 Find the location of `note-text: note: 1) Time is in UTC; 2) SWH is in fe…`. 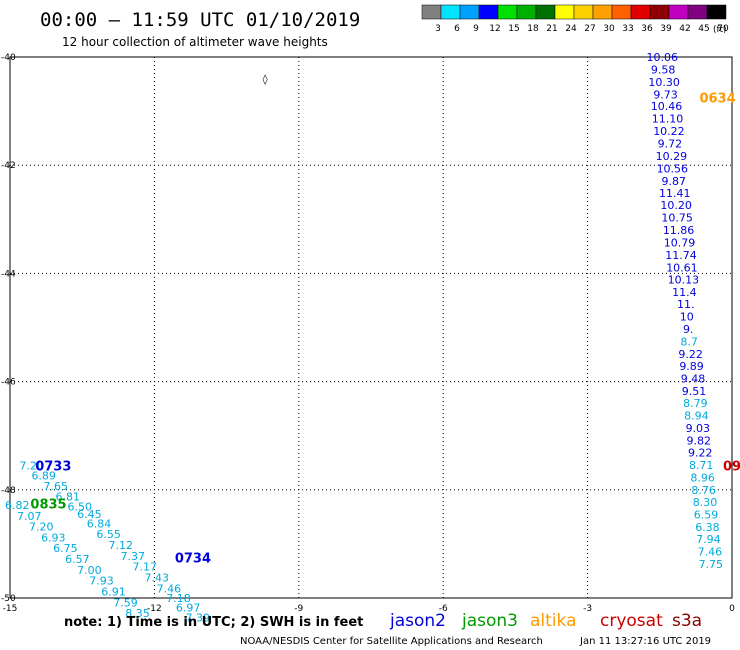

note-text: note: 1) Time is in UTC; 2) SWH is in fe… is located at coordinates (213, 622).